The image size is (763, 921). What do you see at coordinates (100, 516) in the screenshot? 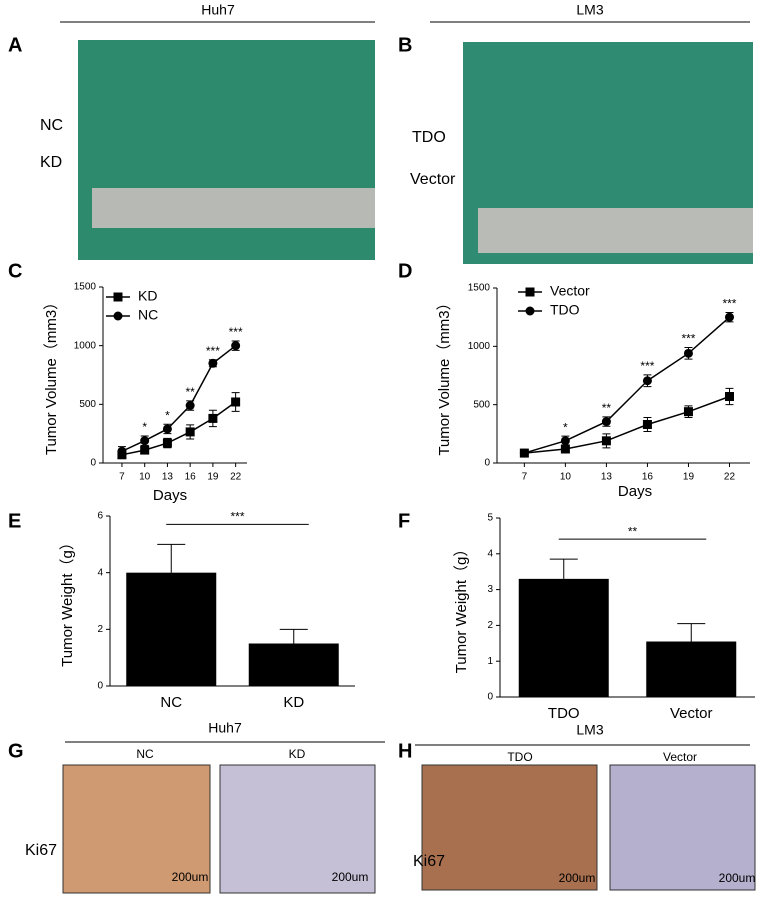
I see `y-tick-label: 6` at bounding box center [100, 516].